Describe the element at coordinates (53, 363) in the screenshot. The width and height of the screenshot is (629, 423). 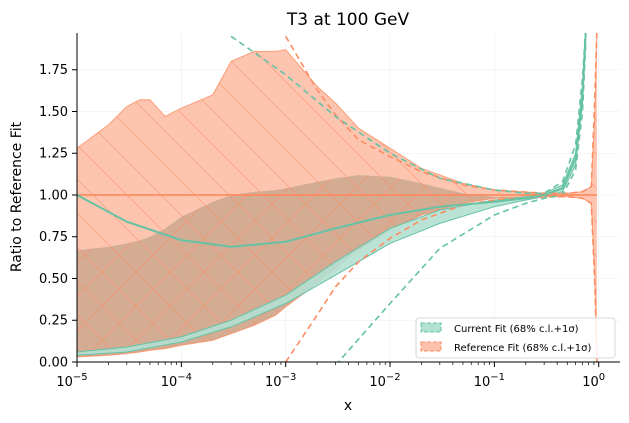
I see `y-tick-label-0: 0.00` at that location.